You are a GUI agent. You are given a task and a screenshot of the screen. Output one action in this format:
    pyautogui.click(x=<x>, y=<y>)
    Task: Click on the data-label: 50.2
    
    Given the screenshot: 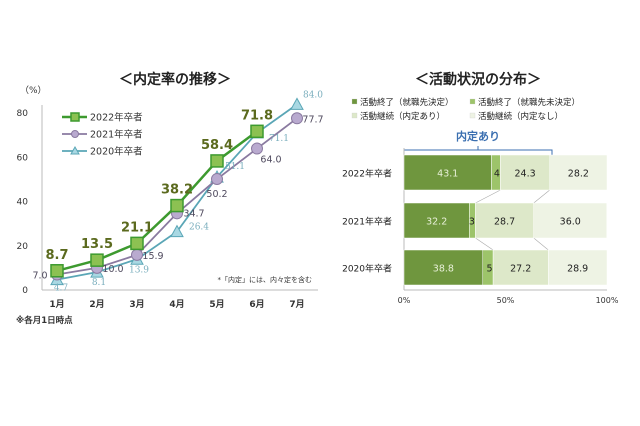 What is the action you would take?
    pyautogui.click(x=216, y=194)
    